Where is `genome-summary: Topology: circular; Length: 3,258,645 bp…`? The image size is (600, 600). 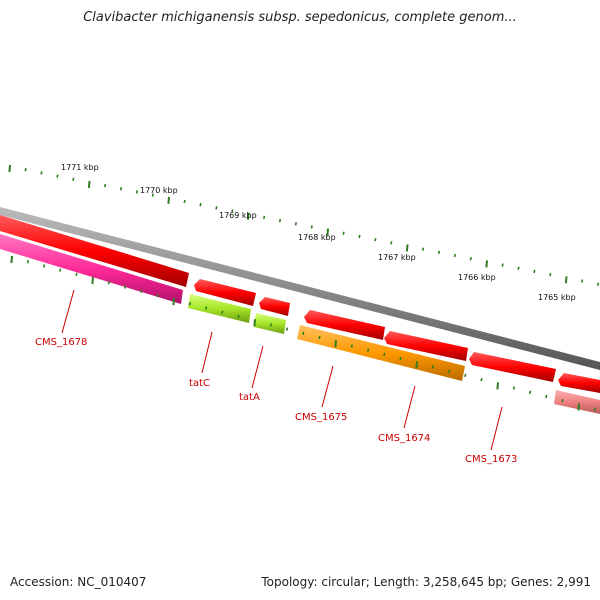 genome-summary: Topology: circular; Length: 3,258,645 bp… is located at coordinates (426, 582).